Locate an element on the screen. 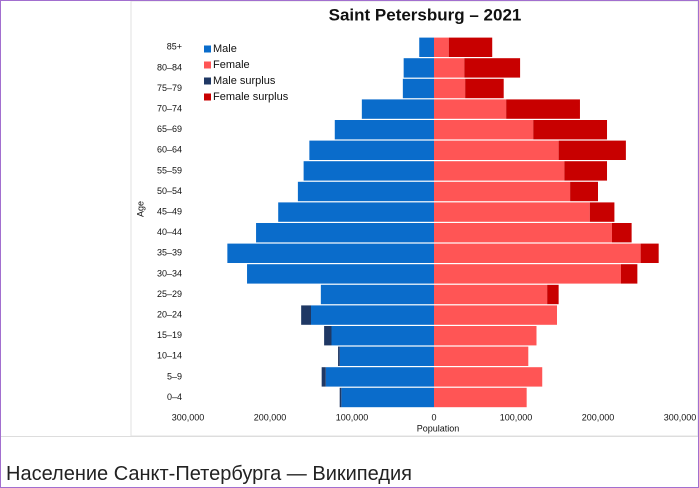 Image resolution: width=699 pixels, height=488 pixels. y-tick-label: 70–74 is located at coordinates (169, 108).